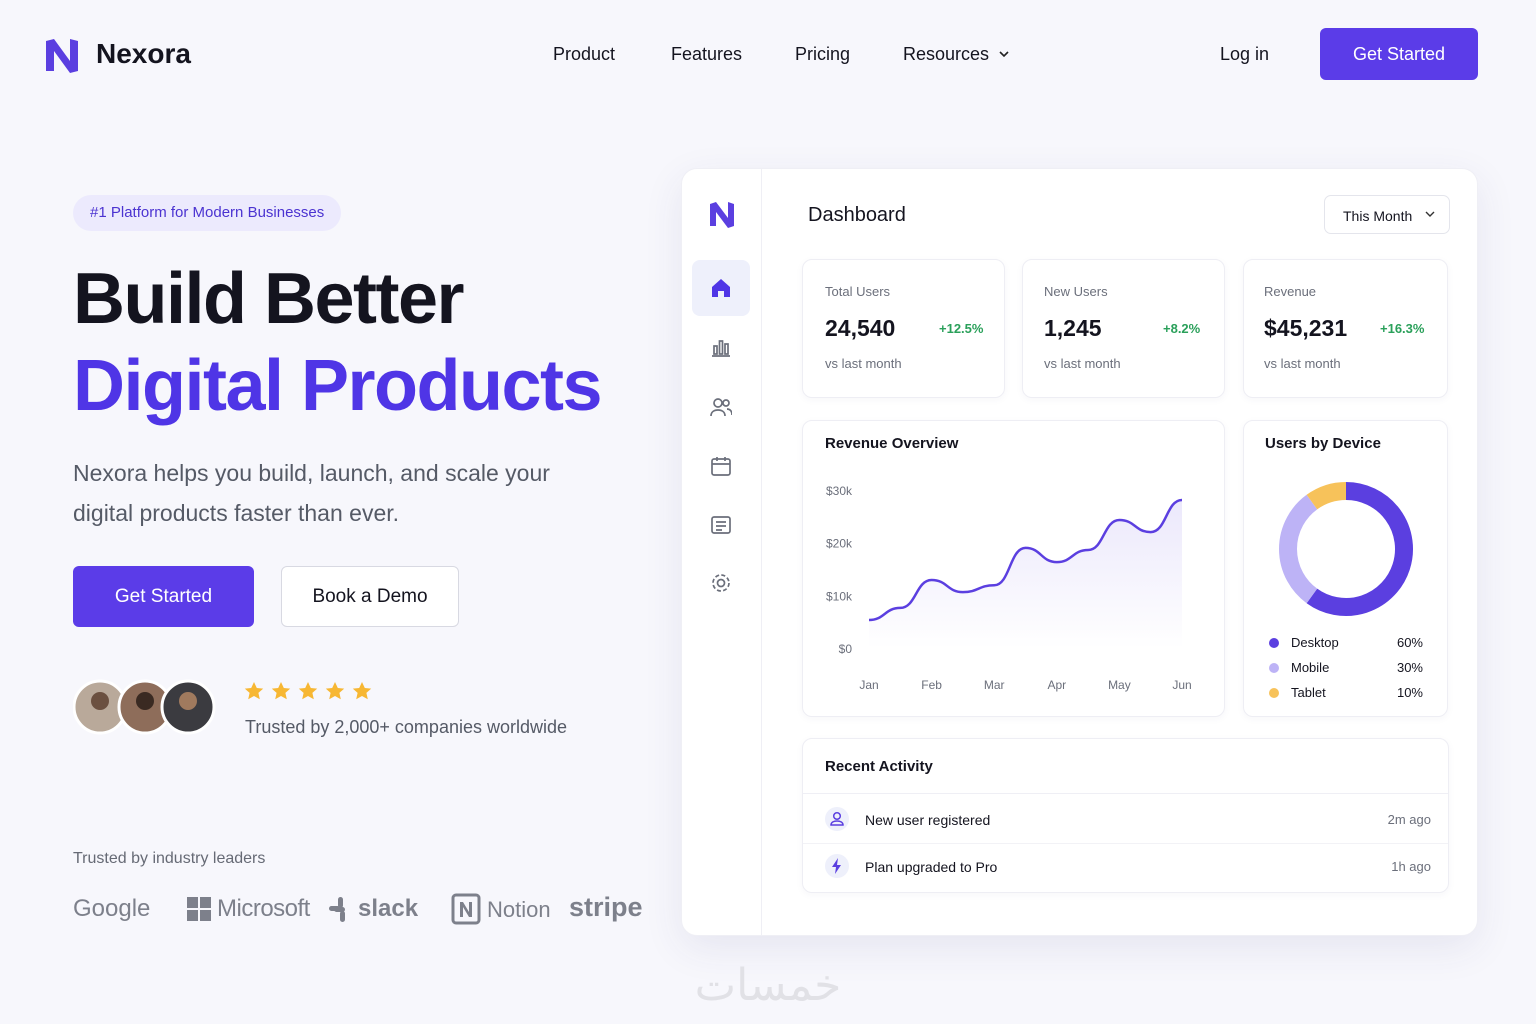  What do you see at coordinates (584, 54) in the screenshot?
I see `nav-link: Product` at bounding box center [584, 54].